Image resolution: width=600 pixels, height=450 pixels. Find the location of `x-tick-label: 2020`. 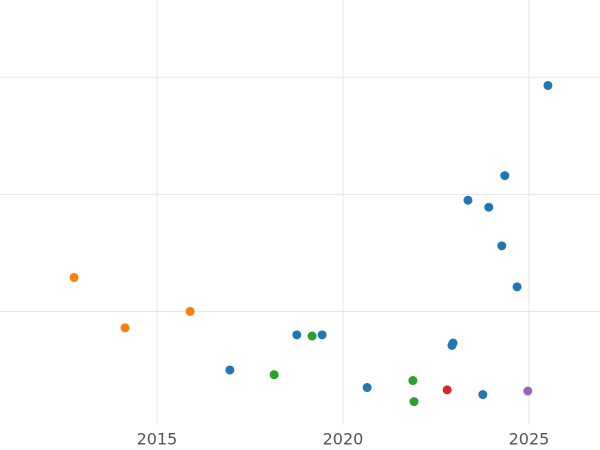

x-tick-label: 2020 is located at coordinates (343, 439).